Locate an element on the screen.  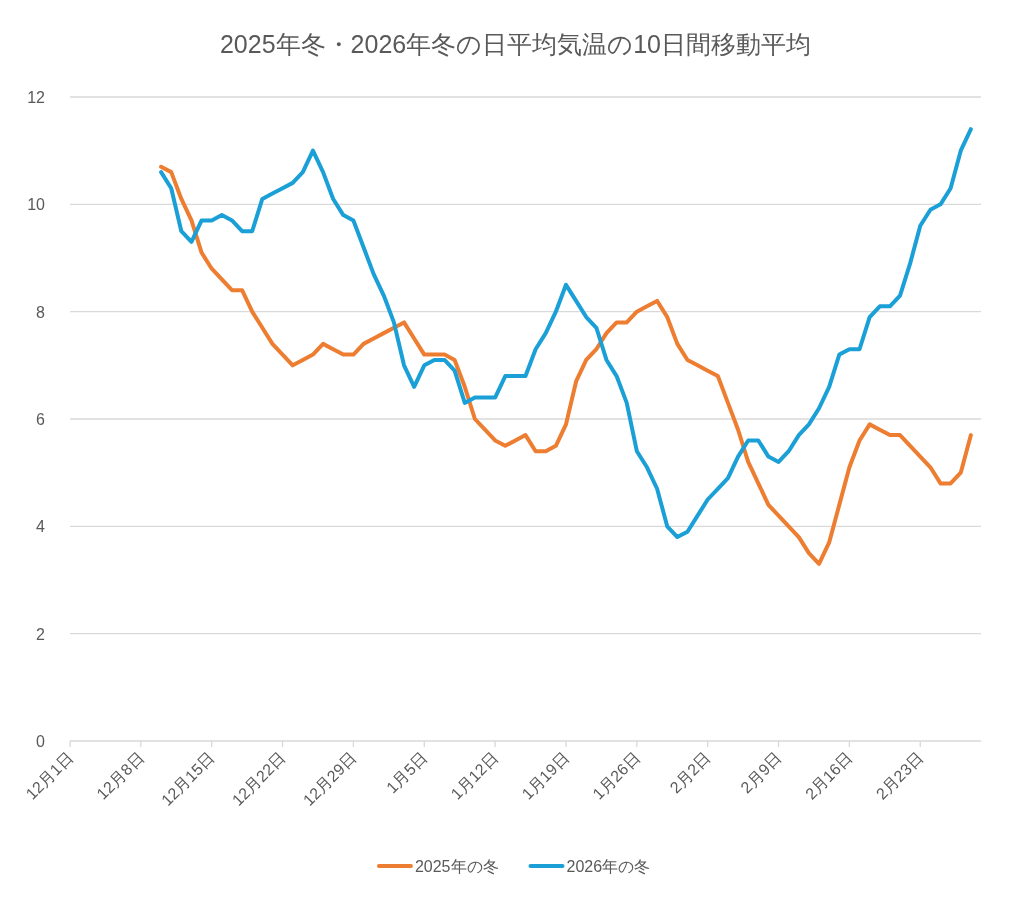
y-tick-label: 8 is located at coordinates (41, 312).